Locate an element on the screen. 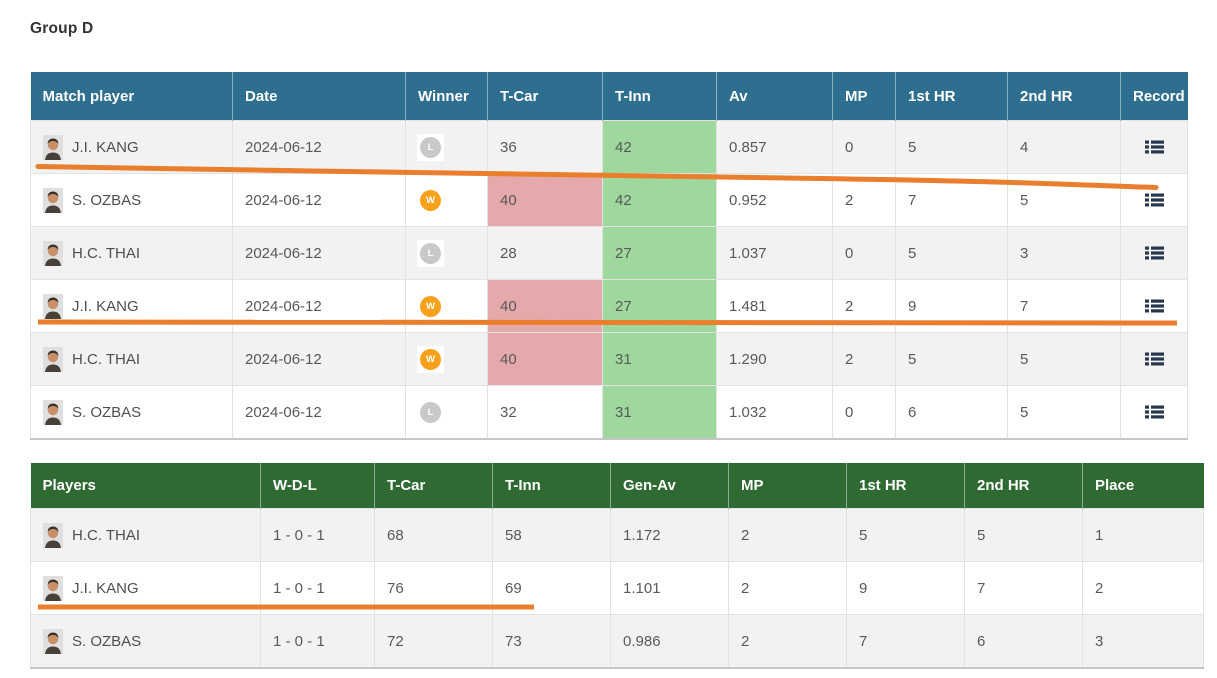 This screenshot has width=1217, height=678. t-inn-cell: 42 is located at coordinates (659, 147).